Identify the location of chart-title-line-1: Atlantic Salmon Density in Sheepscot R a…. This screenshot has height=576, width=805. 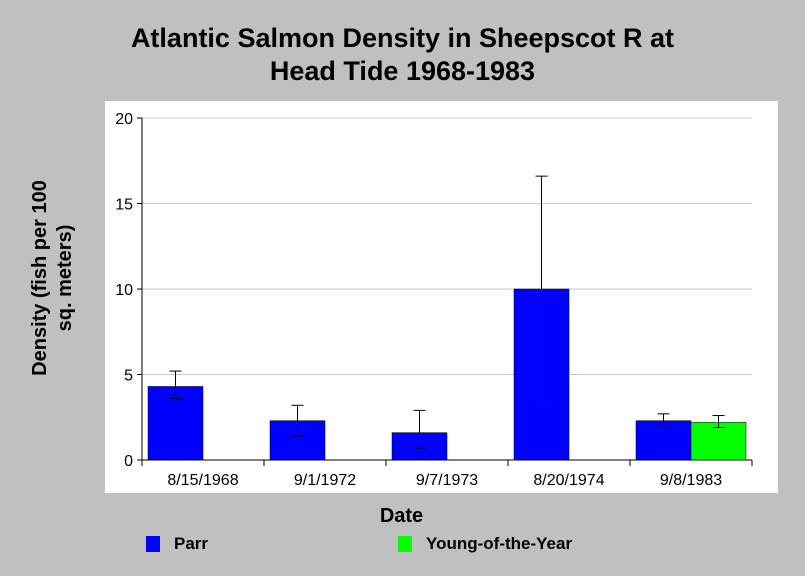
(402, 38).